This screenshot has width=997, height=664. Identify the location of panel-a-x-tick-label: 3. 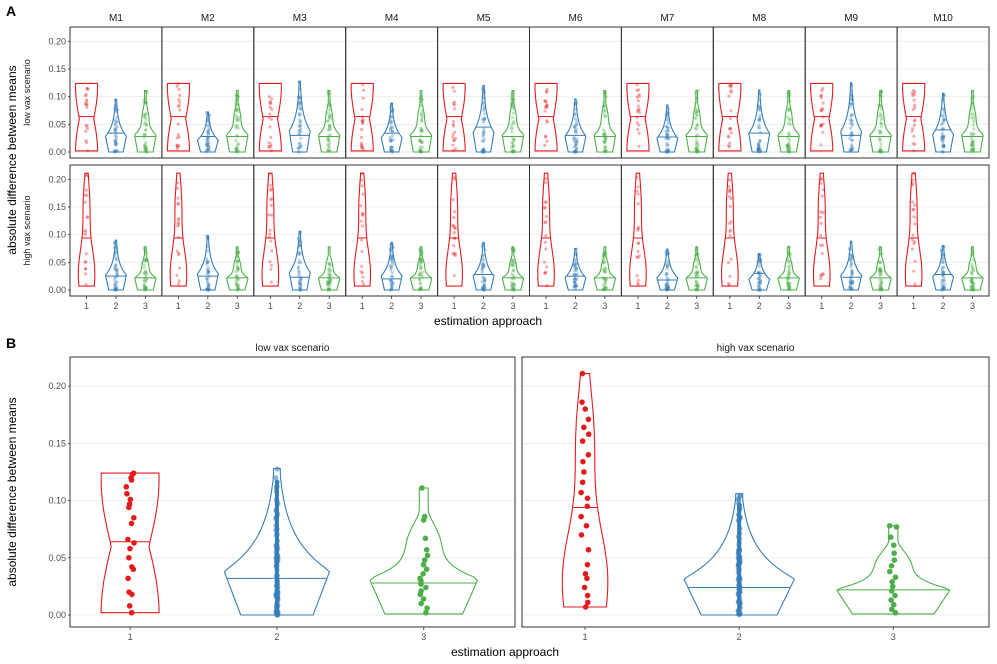
(880, 306).